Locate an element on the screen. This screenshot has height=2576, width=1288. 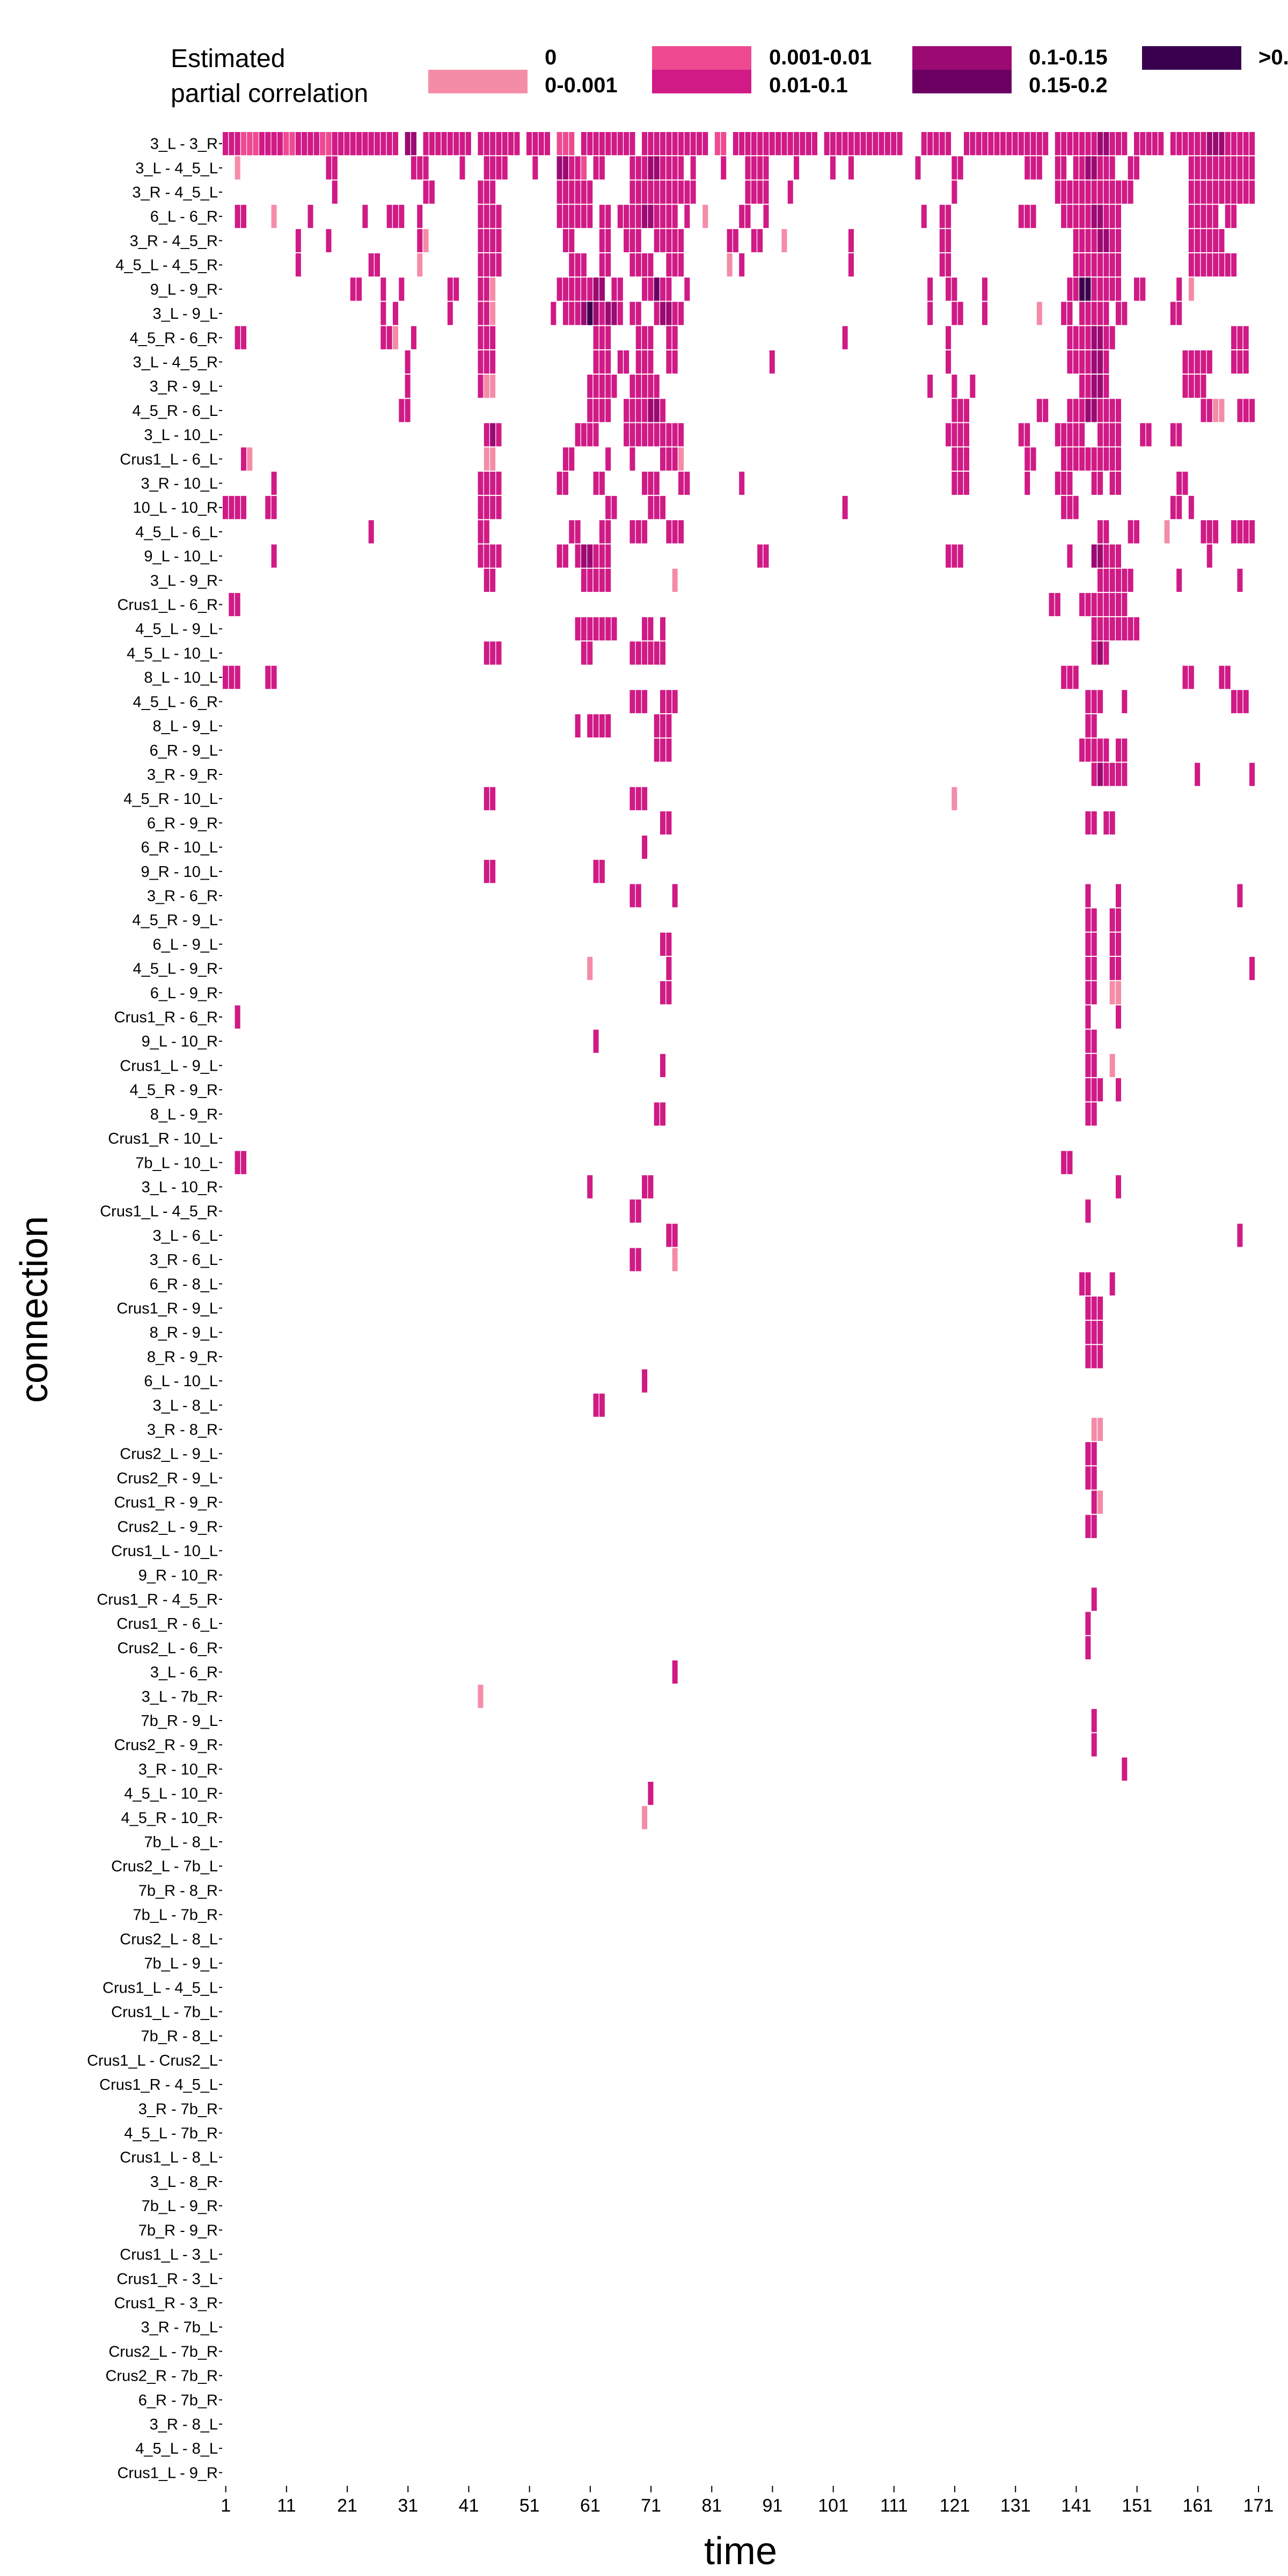
connection-label: Crus1_L - Crus2_L is located at coordinates (152, 2060).